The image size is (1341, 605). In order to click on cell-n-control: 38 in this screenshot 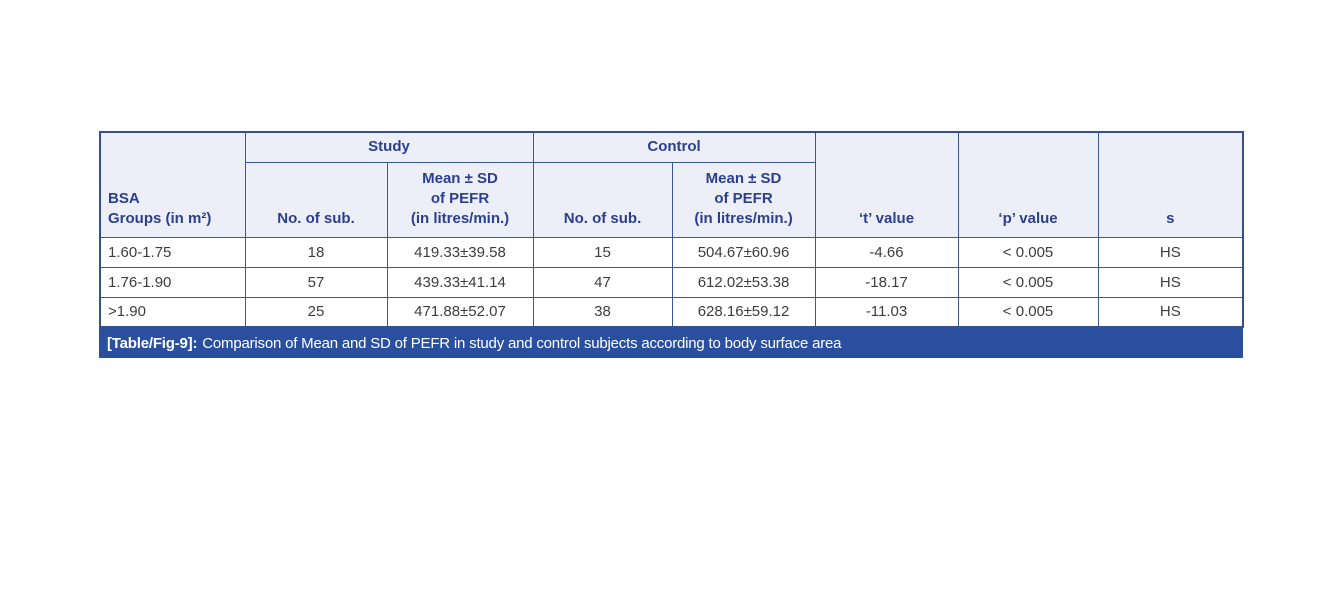, I will do `click(602, 312)`.